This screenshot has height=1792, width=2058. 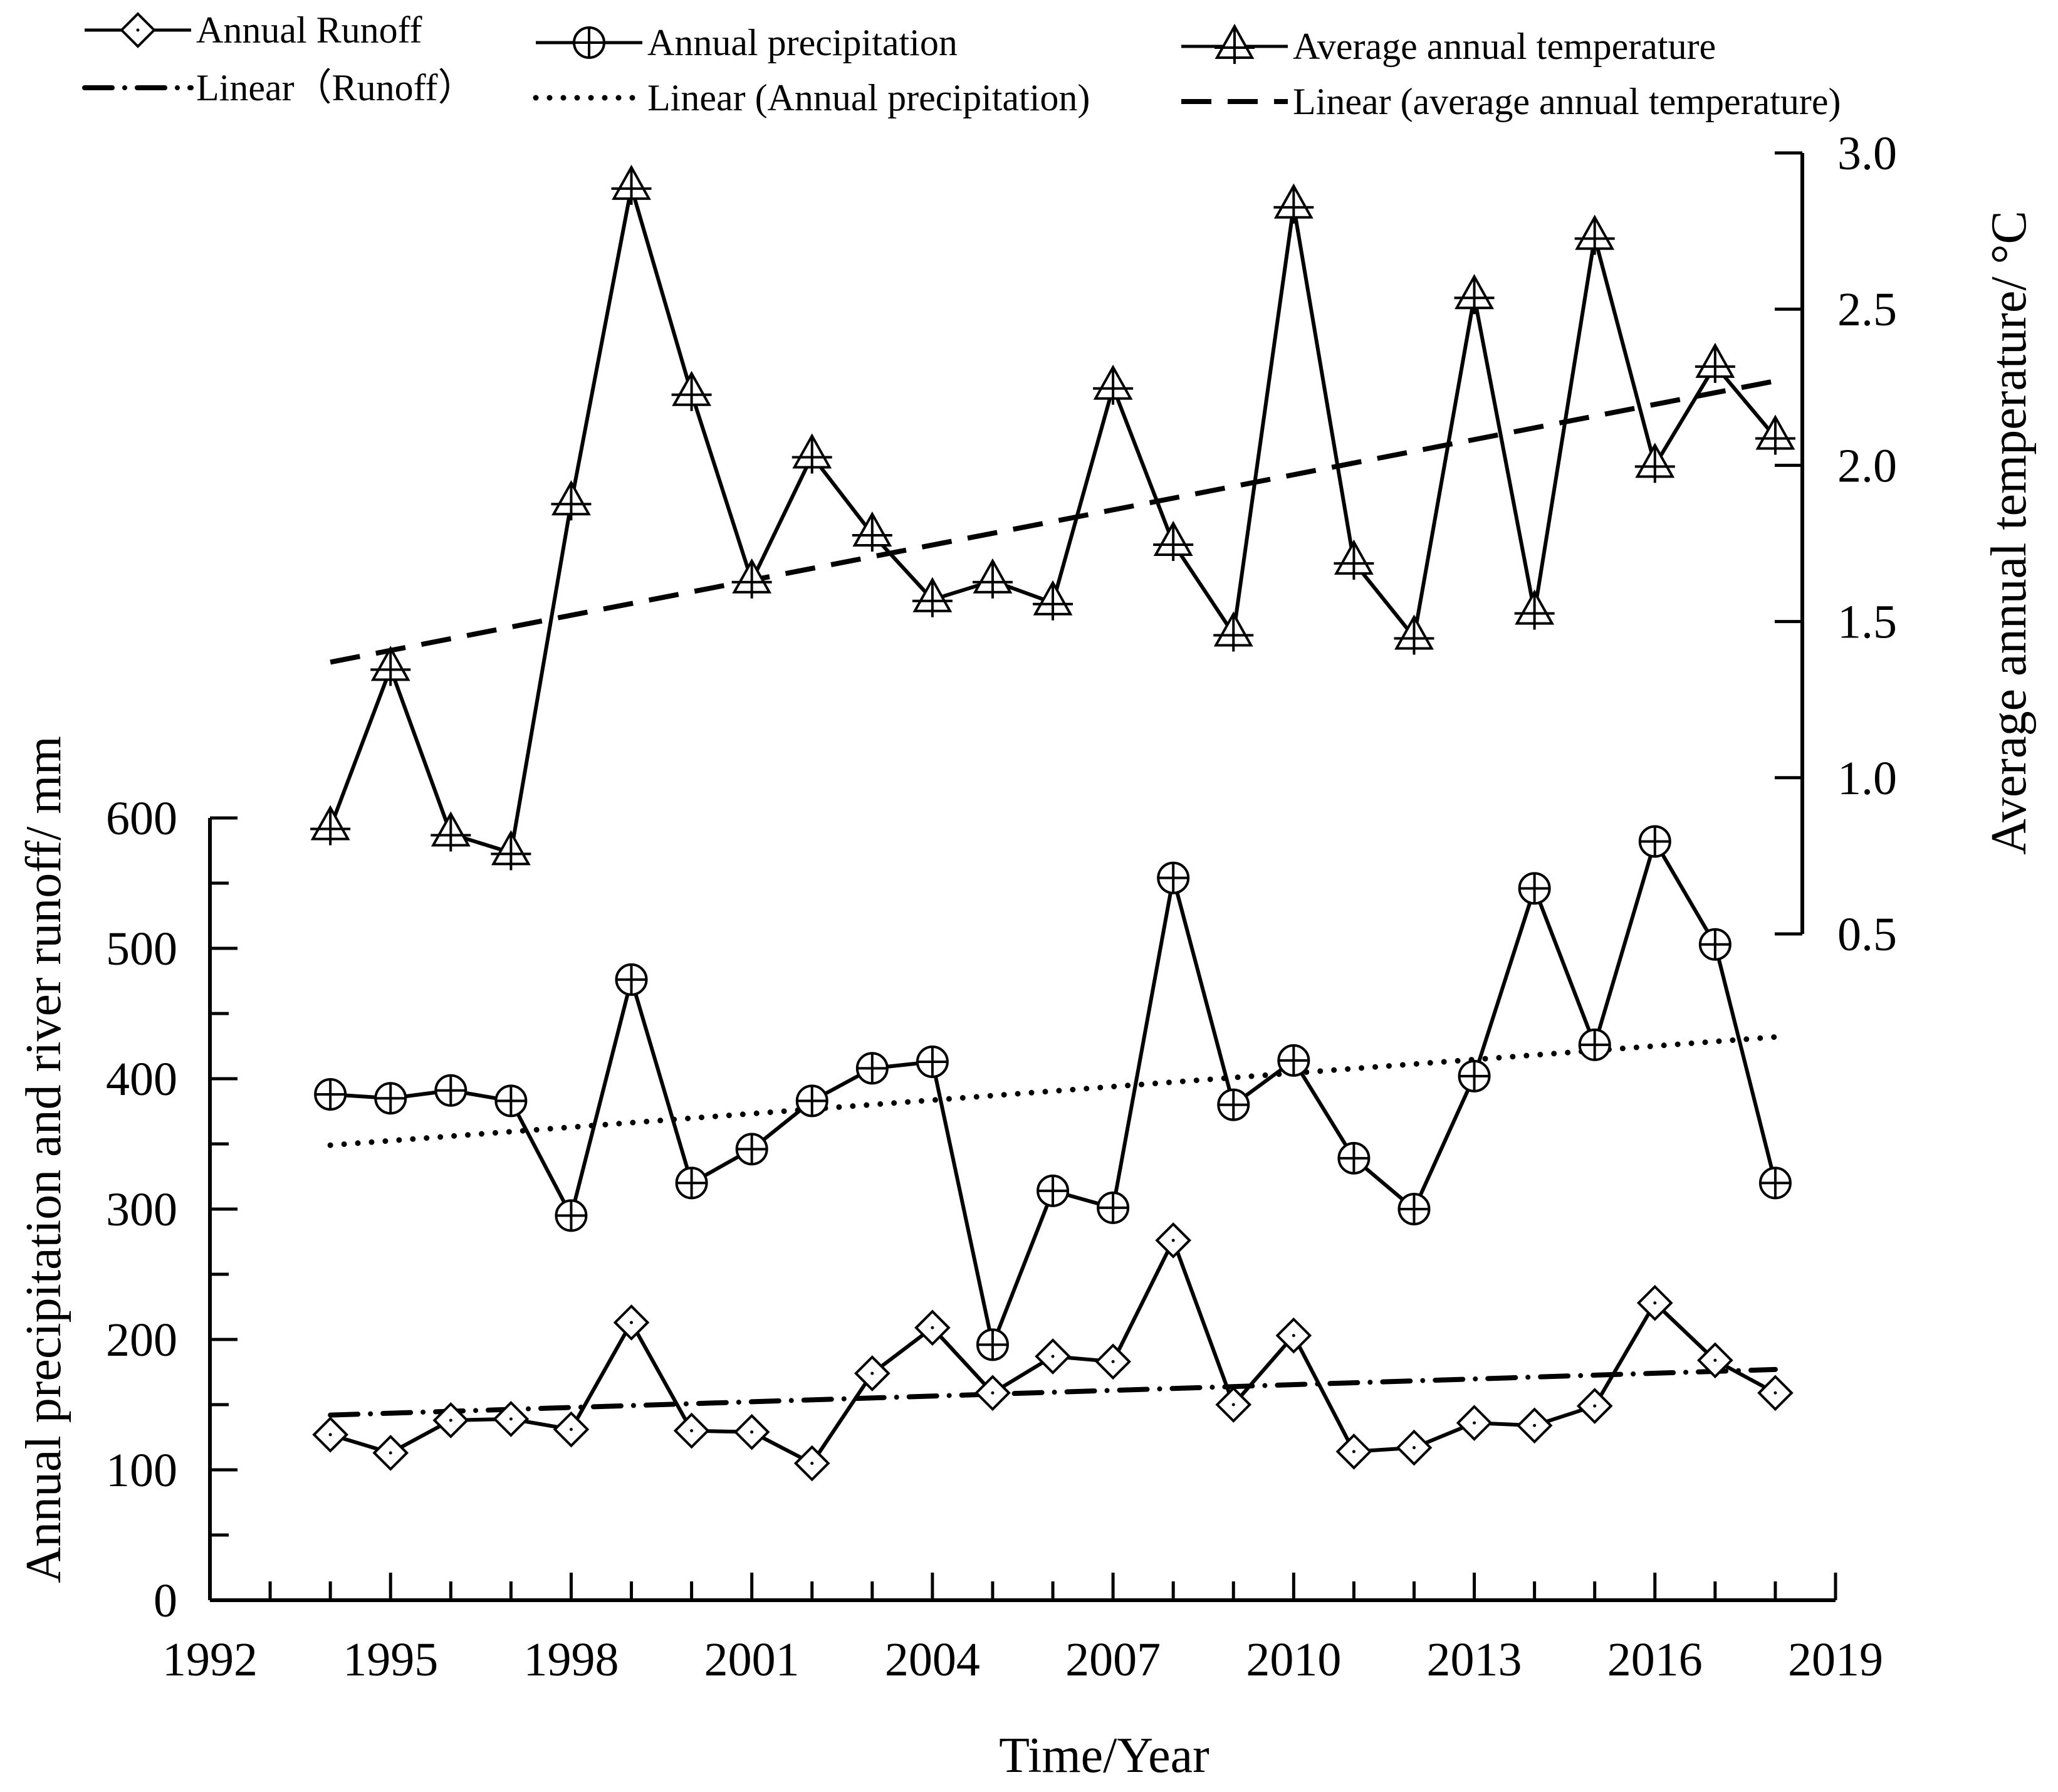 I want to click on legend-label: Linear (Annual precipitation), so click(x=868, y=98).